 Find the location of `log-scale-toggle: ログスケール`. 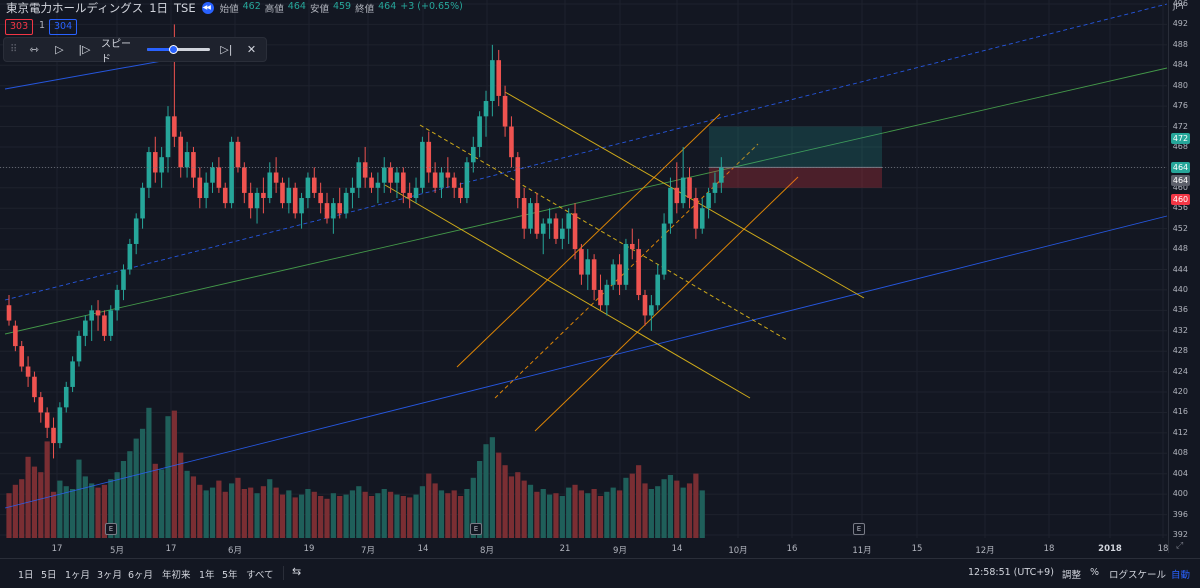

log-scale-toggle: ログスケール is located at coordinates (1138, 575).